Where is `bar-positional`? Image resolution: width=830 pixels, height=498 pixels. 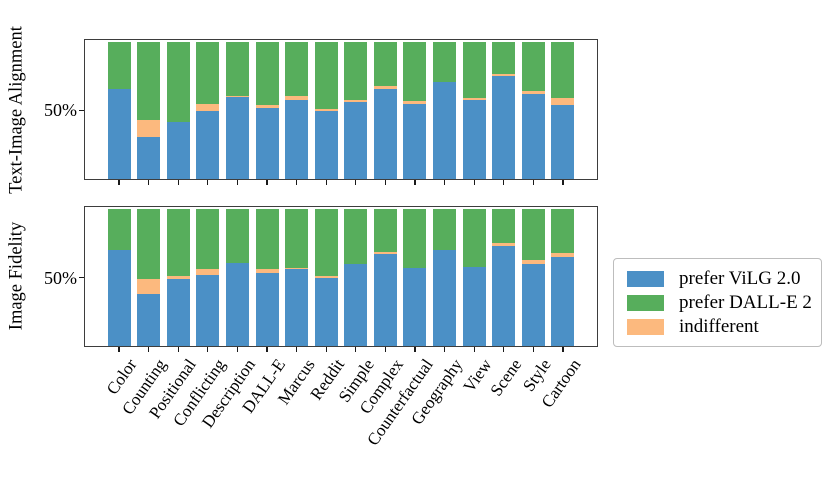 bar-positional is located at coordinates (178, 277).